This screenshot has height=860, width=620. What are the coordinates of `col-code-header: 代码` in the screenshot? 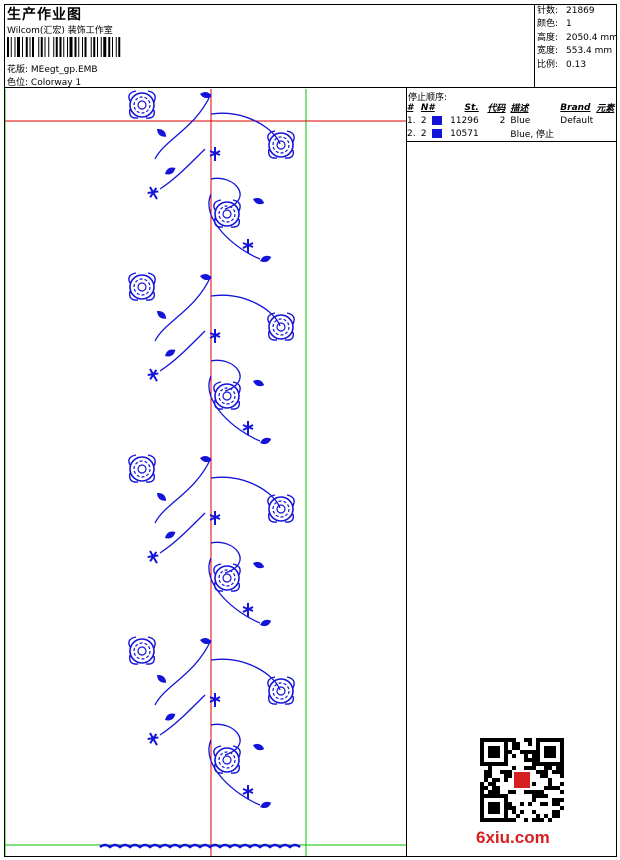 It's located at (496, 109).